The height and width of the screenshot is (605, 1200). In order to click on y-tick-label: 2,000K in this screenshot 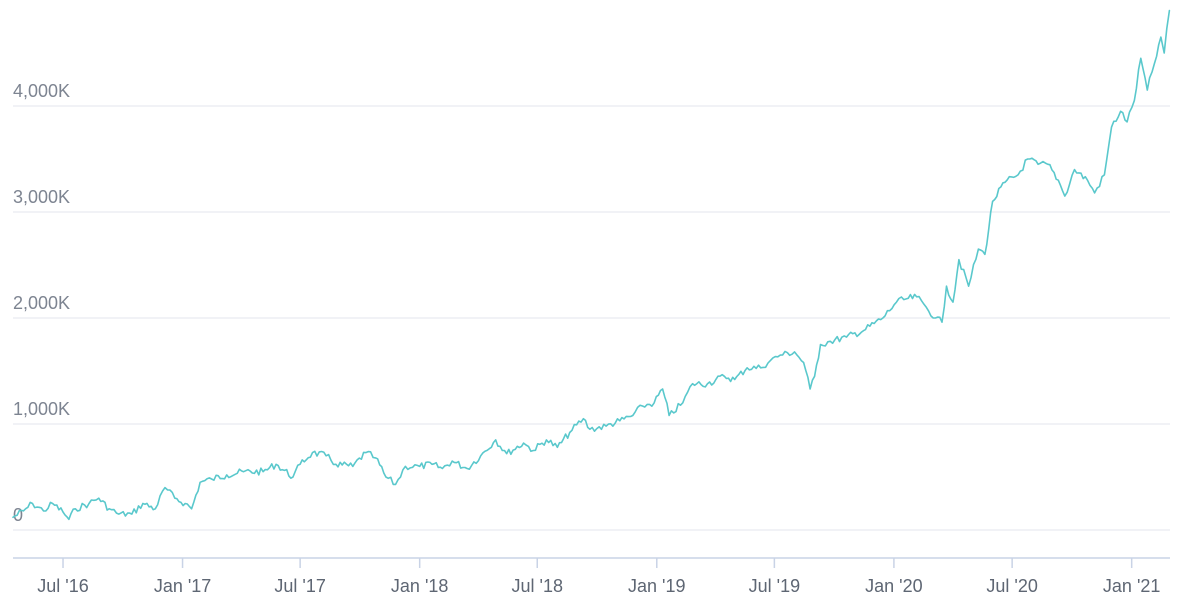, I will do `click(41, 303)`.